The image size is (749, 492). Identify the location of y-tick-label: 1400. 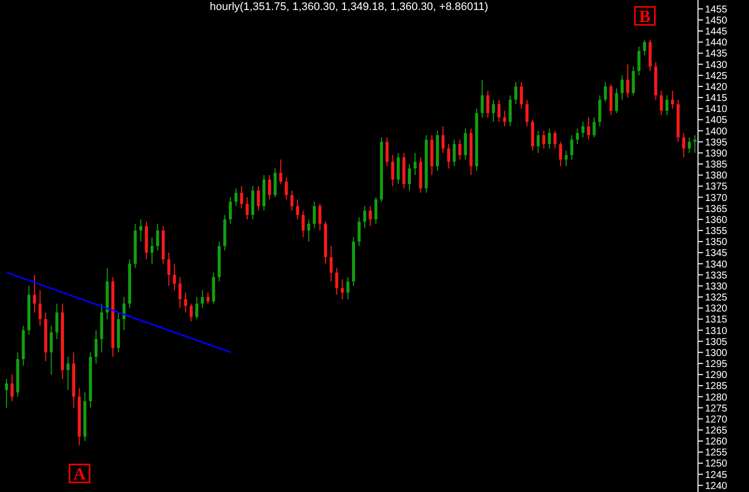
(716, 132).